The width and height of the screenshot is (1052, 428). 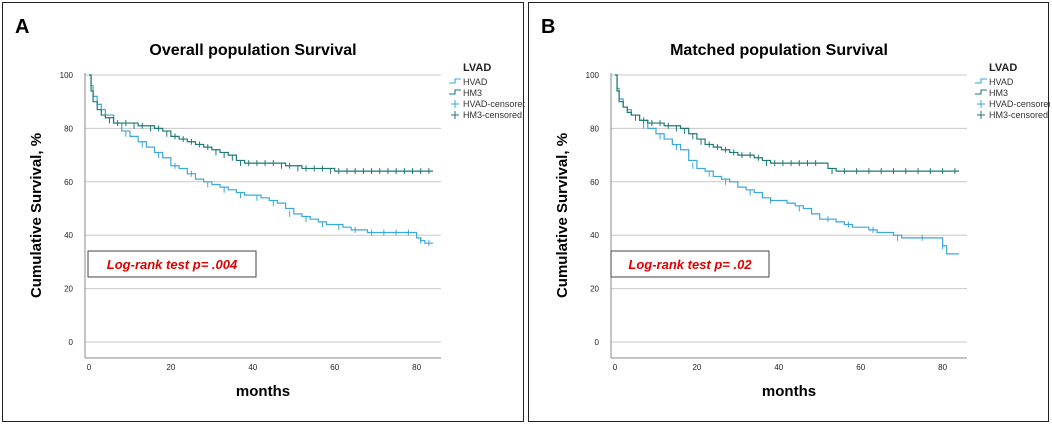 What do you see at coordinates (68, 128) in the screenshot?
I see `chart-a-ytick-label: 80` at bounding box center [68, 128].